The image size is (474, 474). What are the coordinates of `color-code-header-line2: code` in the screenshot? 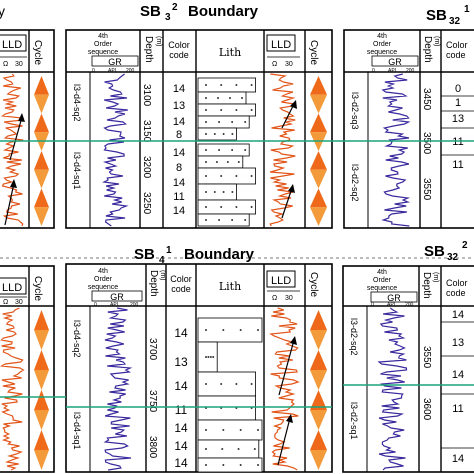 It's located at (181, 289).